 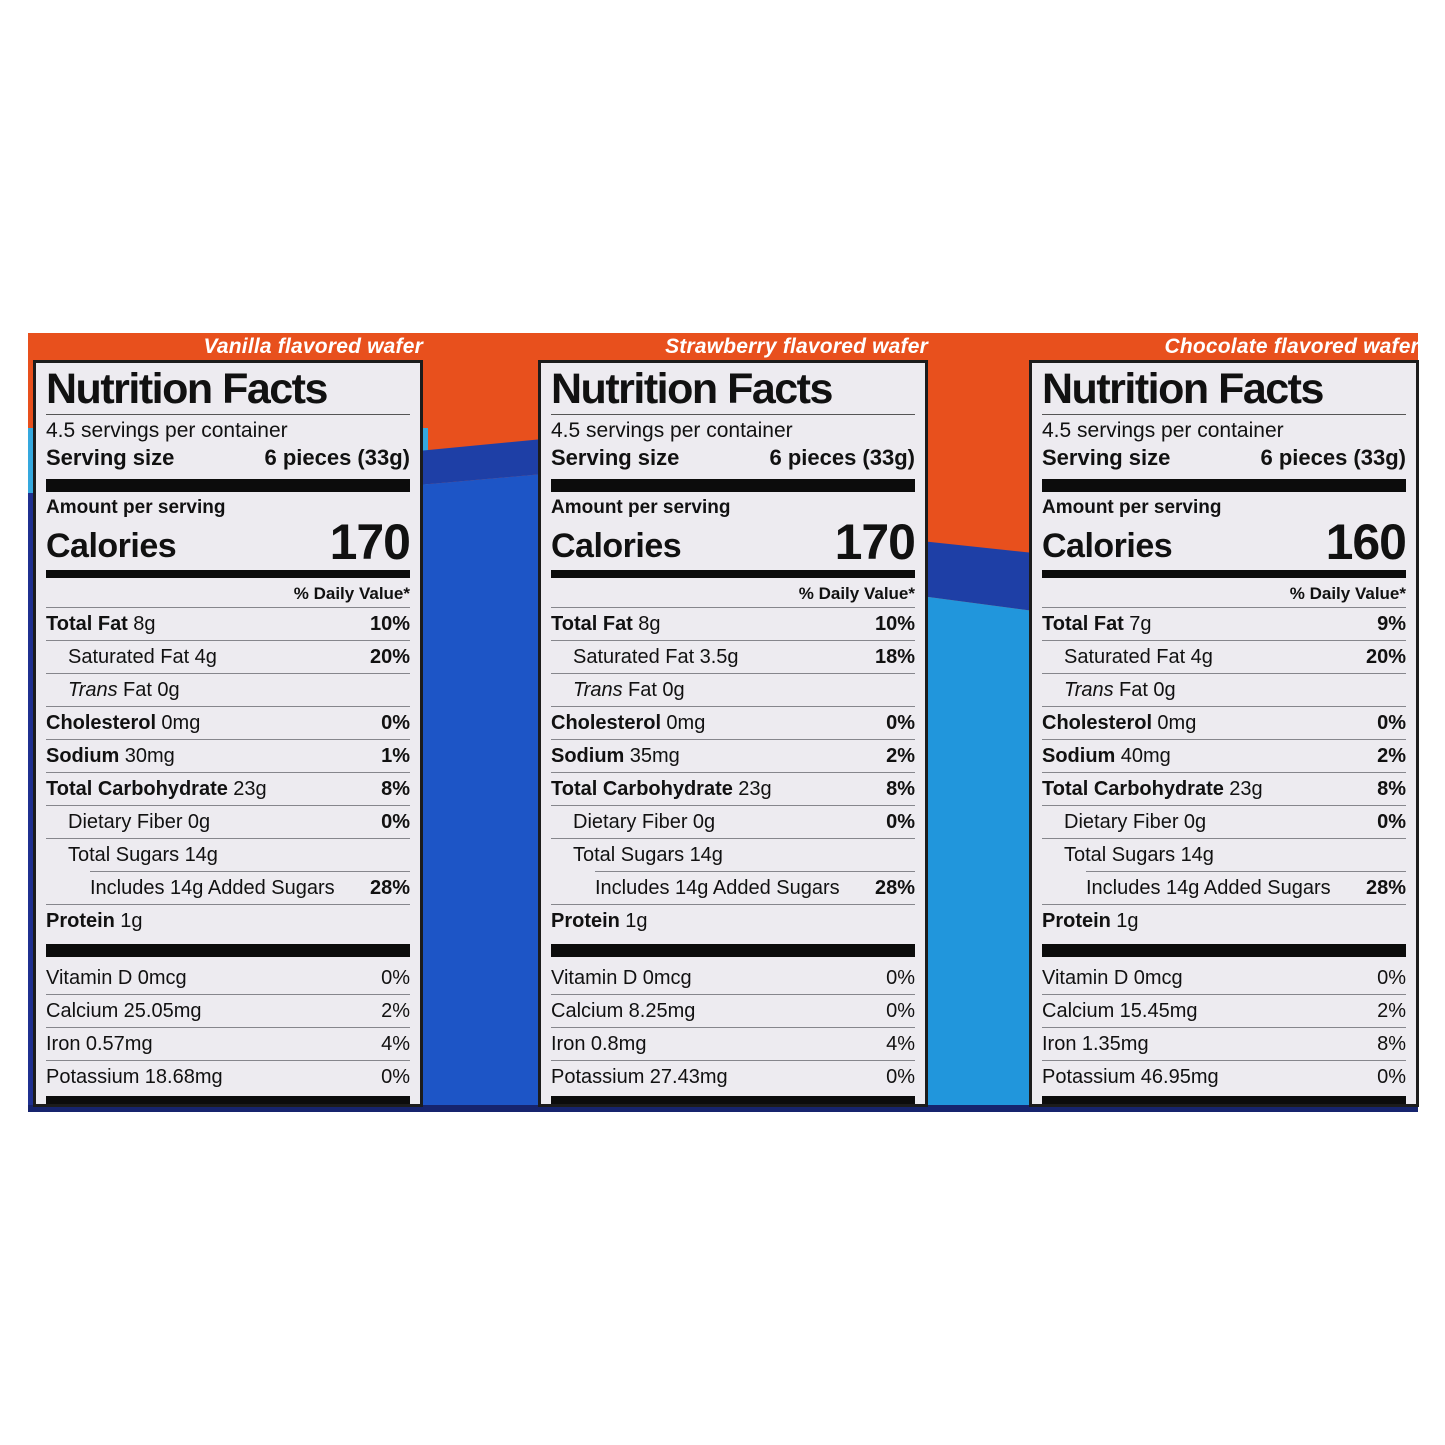 What do you see at coordinates (654, 756) in the screenshot?
I see `nutrient-amount: 35mg` at bounding box center [654, 756].